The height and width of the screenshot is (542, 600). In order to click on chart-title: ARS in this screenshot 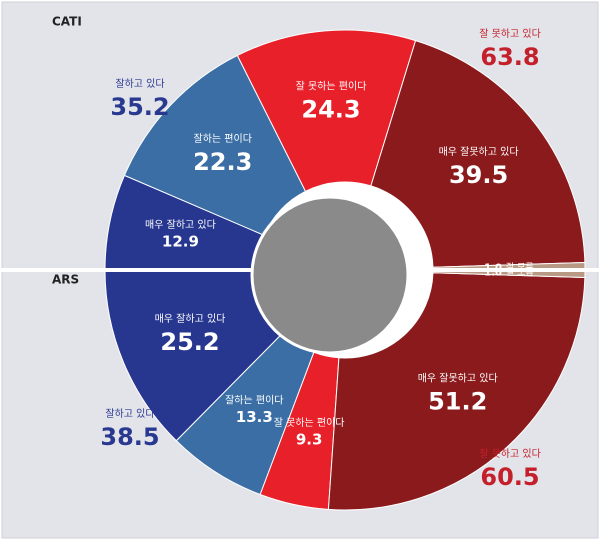, I will do `click(65, 280)`.